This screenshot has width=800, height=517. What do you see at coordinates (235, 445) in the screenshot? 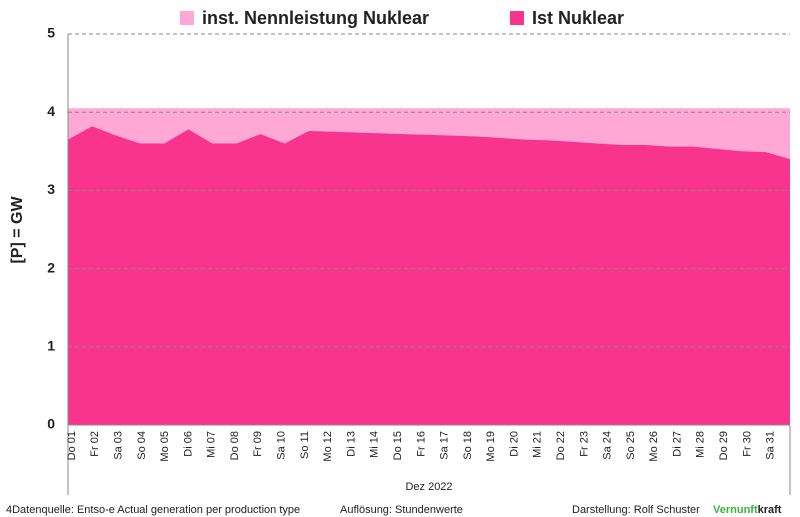
I see `x-tick-label: Do 08` at bounding box center [235, 445].